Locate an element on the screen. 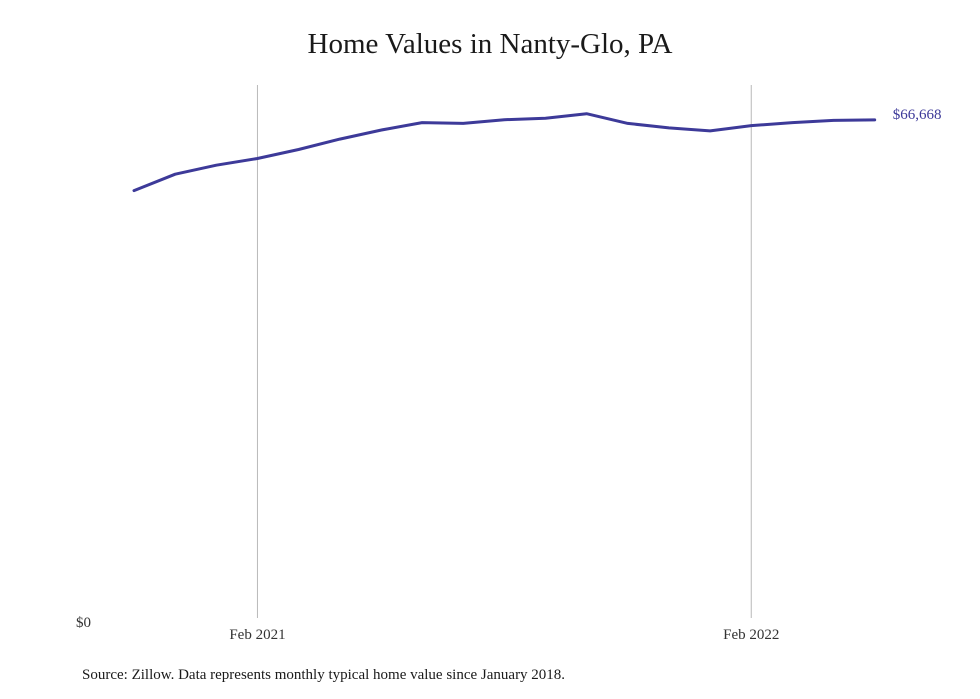 The image size is (980, 699). y-tick-label: $0 is located at coordinates (83, 623).